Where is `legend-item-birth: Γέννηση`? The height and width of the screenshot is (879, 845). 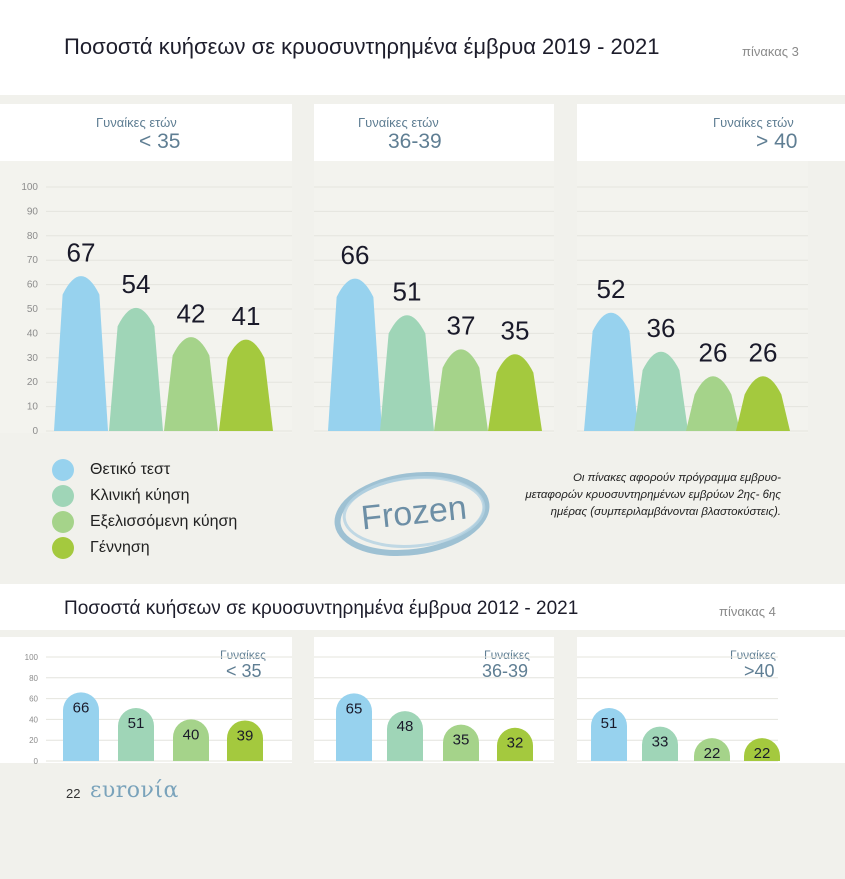
legend-item-birth: Γέννηση is located at coordinates (101, 548).